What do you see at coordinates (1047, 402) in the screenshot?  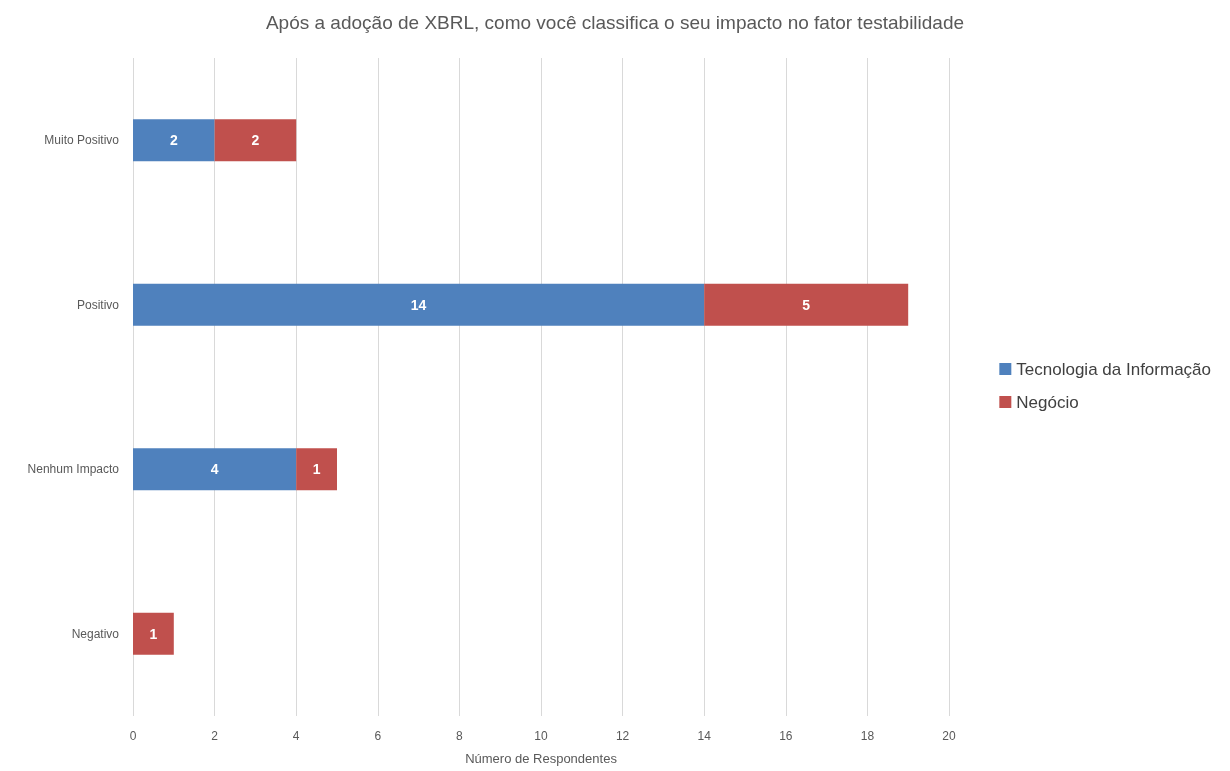 I see `legend-label: Negócio` at bounding box center [1047, 402].